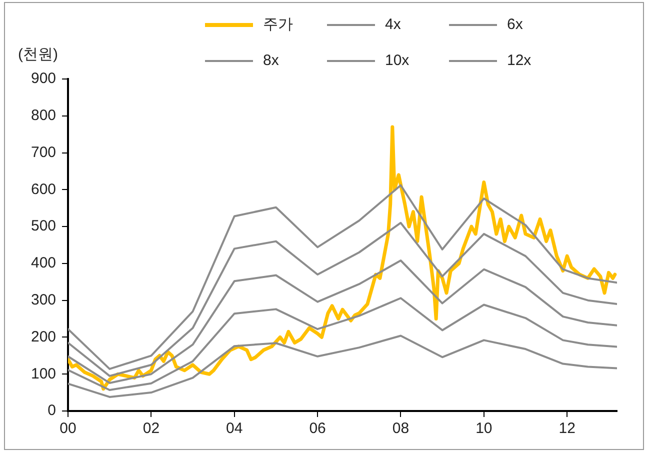 This screenshot has height=456, width=648. I want to click on legend-label: 12x, so click(519, 61).